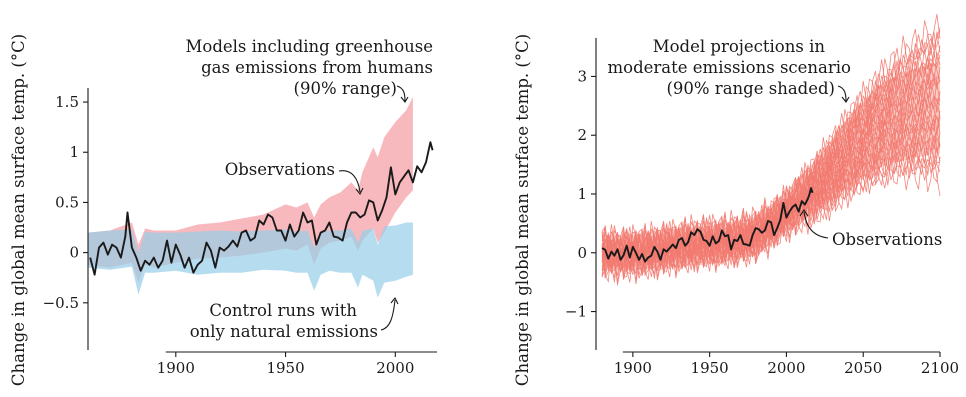 This screenshot has height=397, width=966. What do you see at coordinates (310, 46) in the screenshot?
I see `annotation-models-line-1: Models including greenhouse` at bounding box center [310, 46].